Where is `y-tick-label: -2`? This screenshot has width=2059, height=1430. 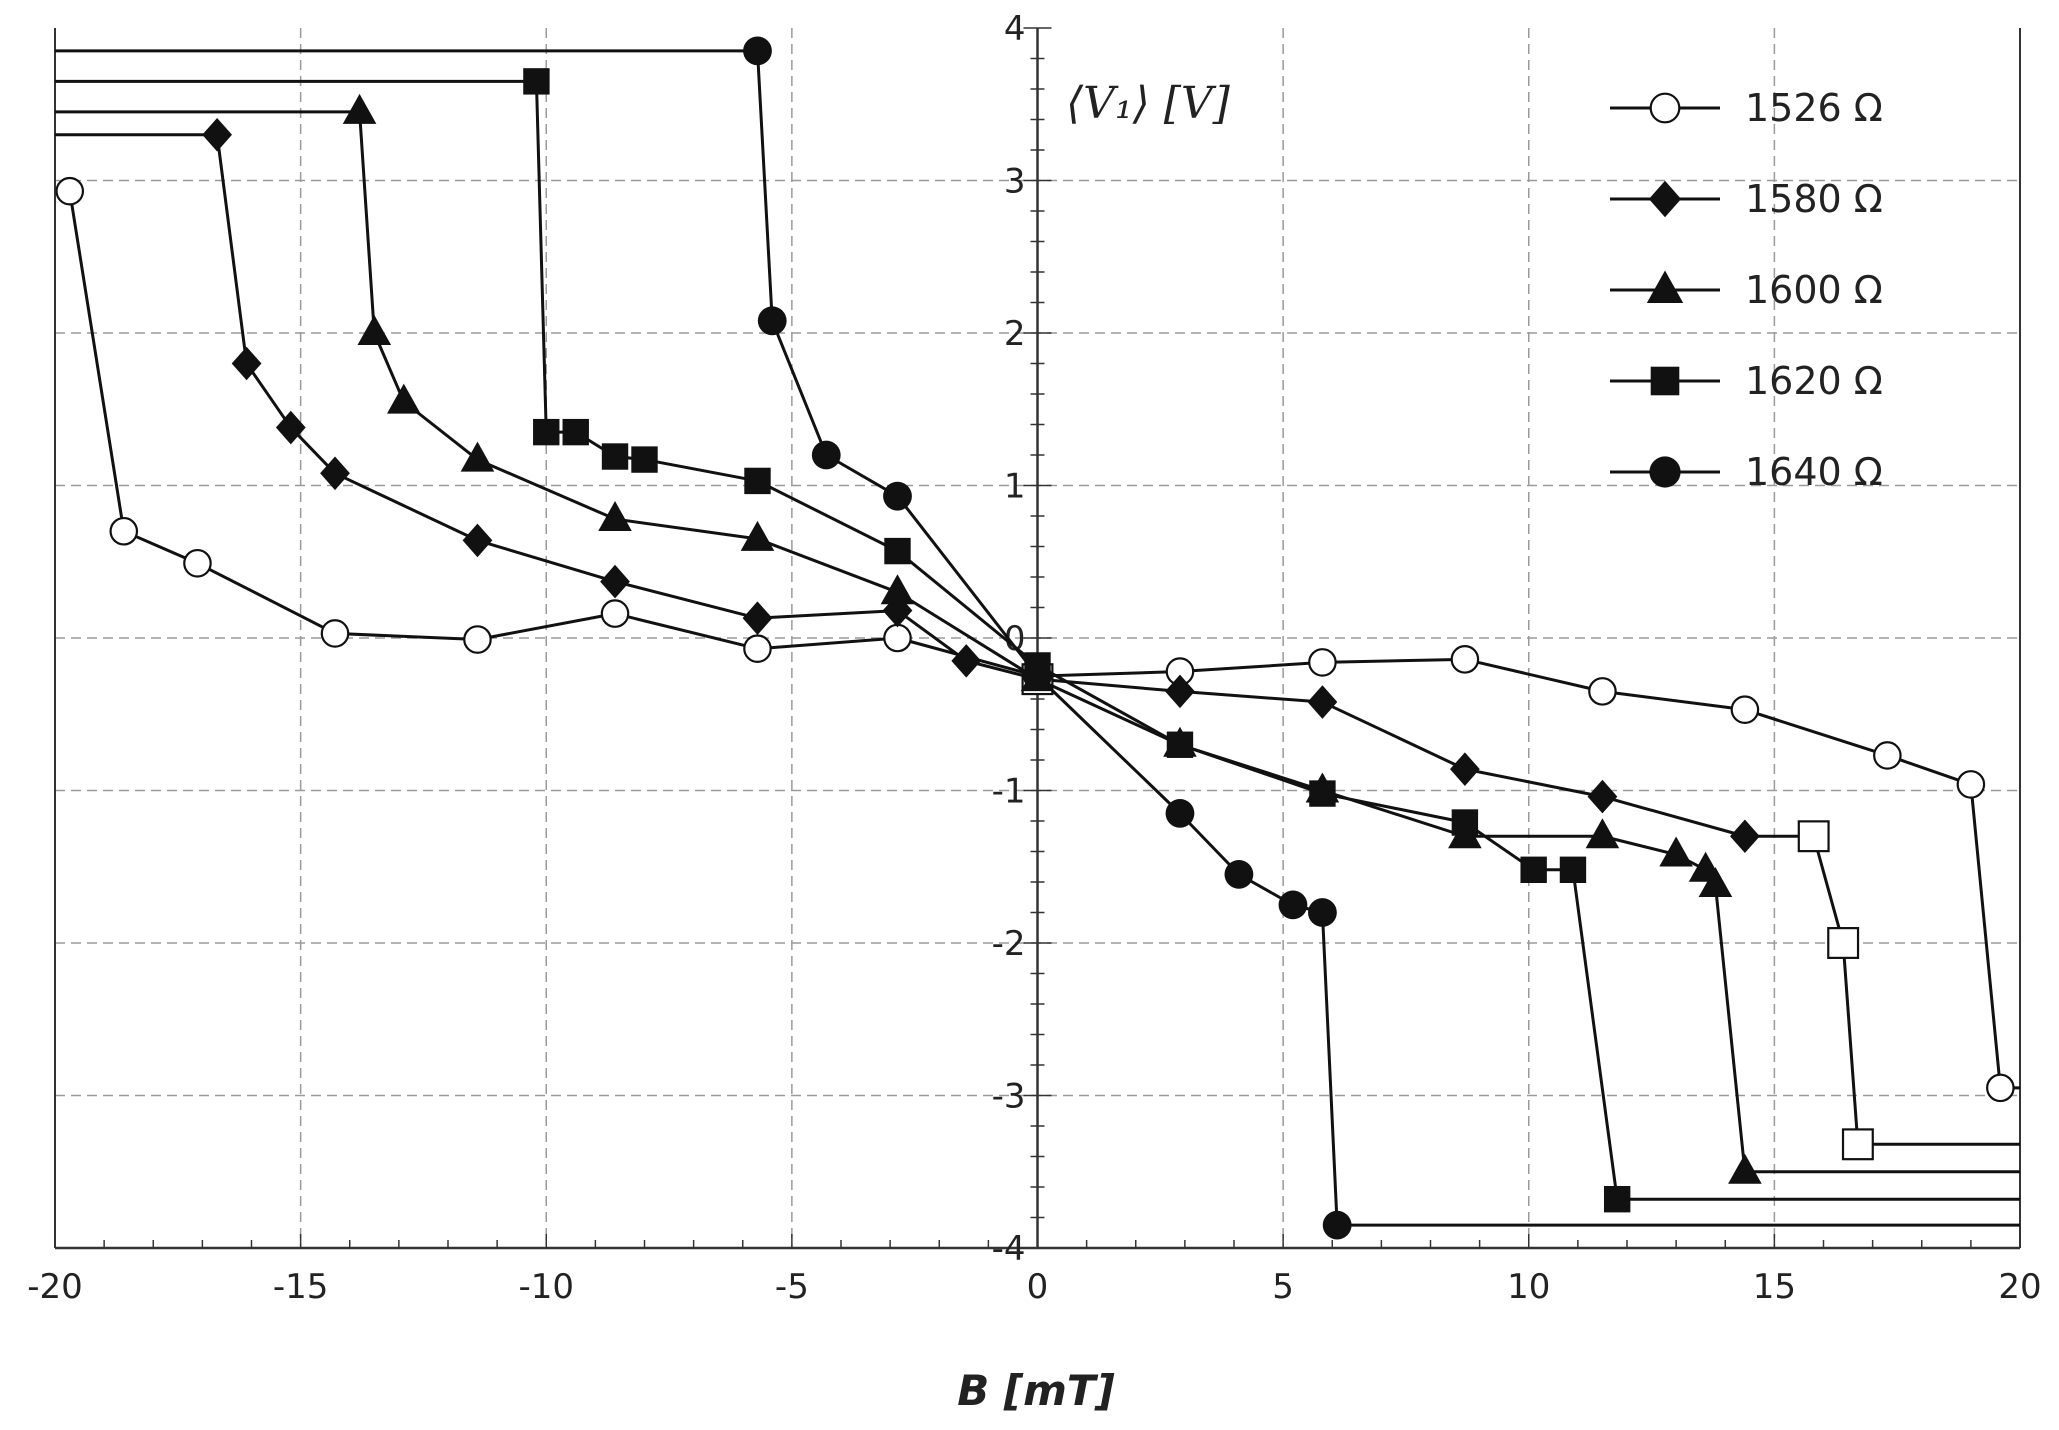
y-tick-label: -2 is located at coordinates (1009, 944).